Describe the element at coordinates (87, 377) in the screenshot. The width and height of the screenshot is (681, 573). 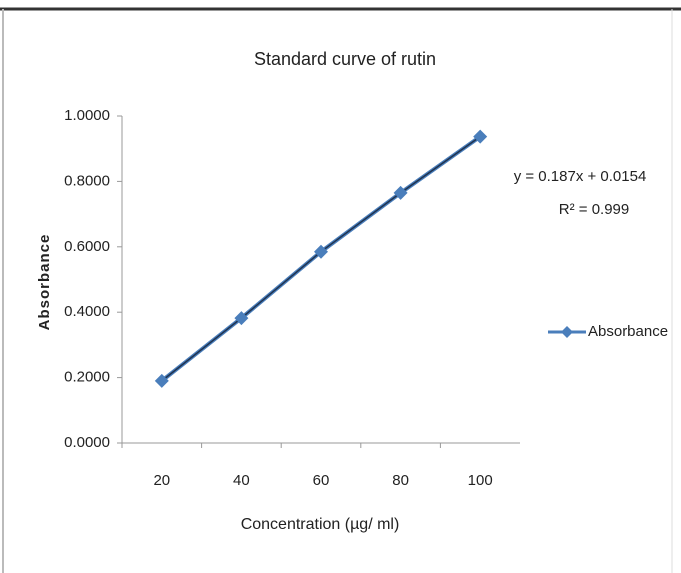
I see `y-tick-label: 0.2000` at that location.